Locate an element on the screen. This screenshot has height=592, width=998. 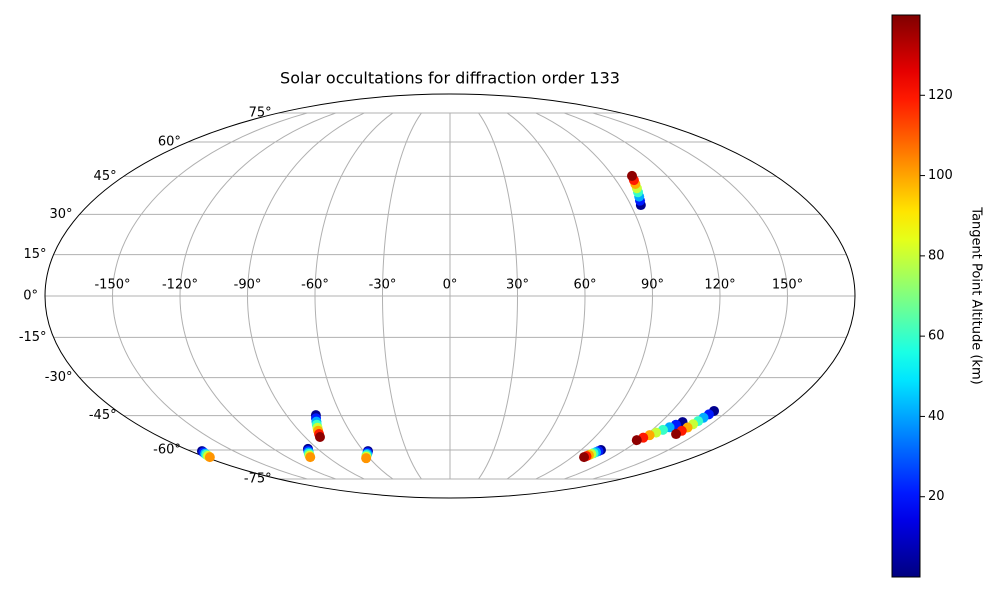
x-tick-label: -30° is located at coordinates (383, 285).